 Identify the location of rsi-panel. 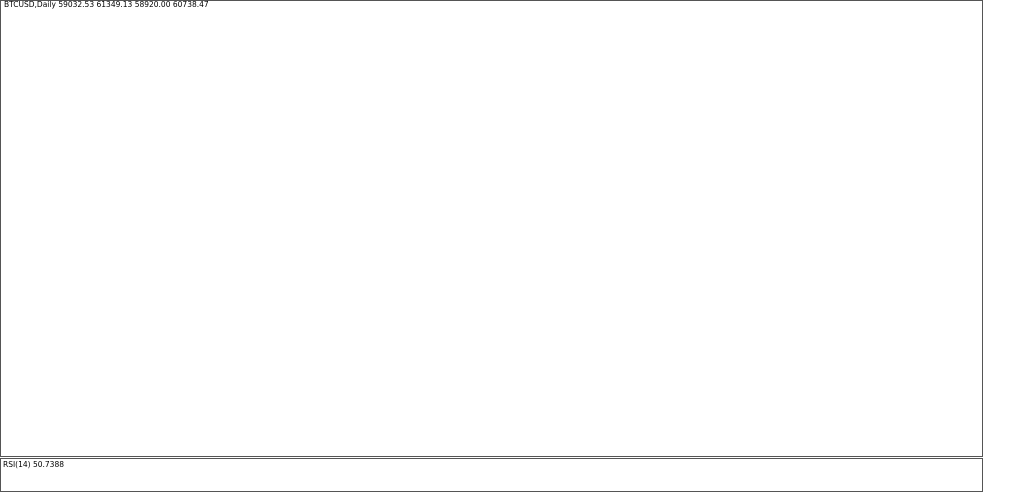
(491, 475).